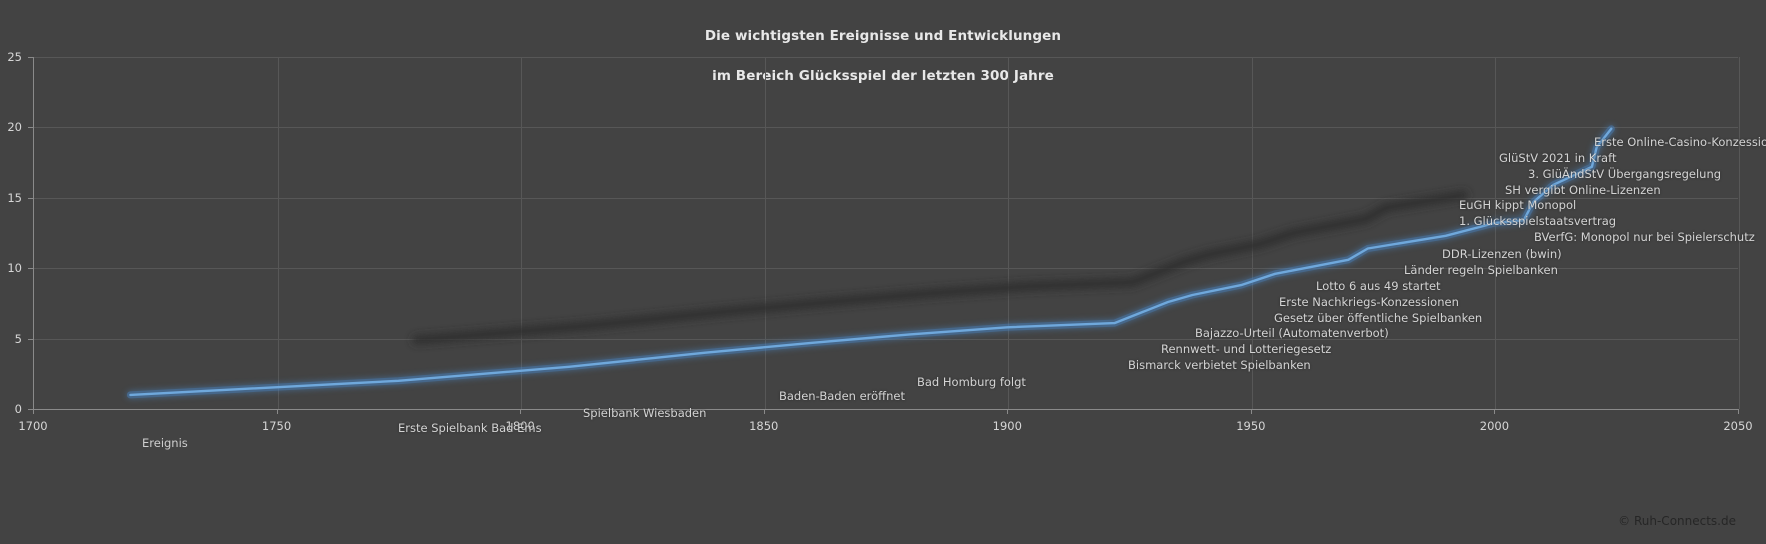 The image size is (1766, 544). Describe the element at coordinates (1538, 221) in the screenshot. I see `data-point-label: 1. Glücksspielstaatsvertrag` at that location.